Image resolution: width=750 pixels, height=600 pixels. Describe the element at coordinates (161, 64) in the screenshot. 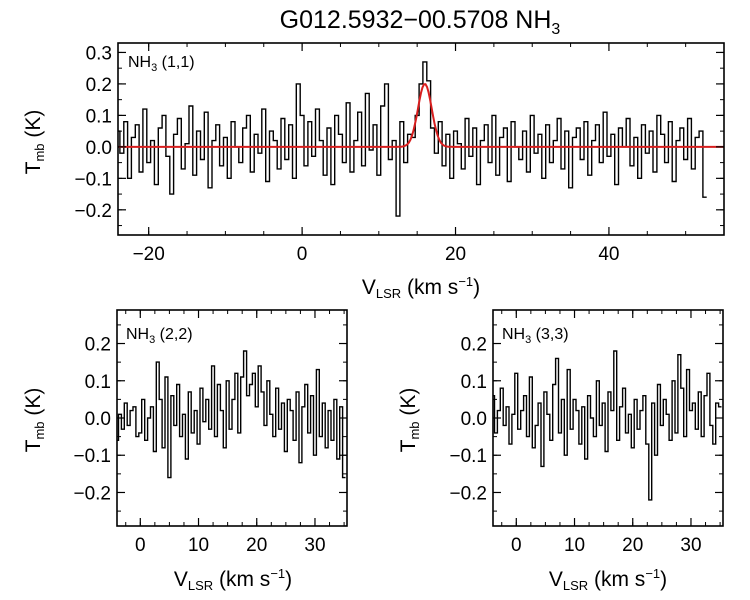

I see `panel-label: NH3 (1,1)` at that location.